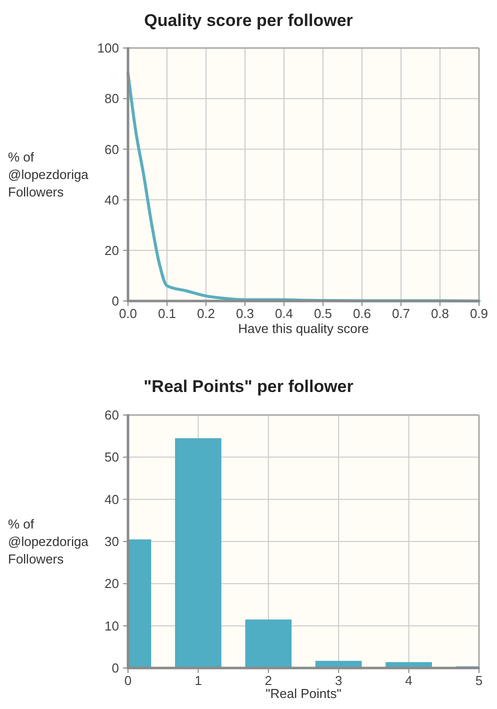  Describe the element at coordinates (338, 680) in the screenshot. I see `x-tick-label: 3` at that location.